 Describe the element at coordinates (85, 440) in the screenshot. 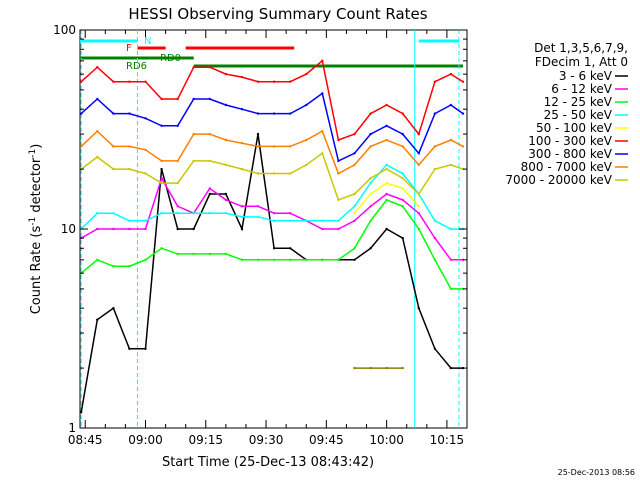

I see `x-tick-label-0: 08:45` at that location.